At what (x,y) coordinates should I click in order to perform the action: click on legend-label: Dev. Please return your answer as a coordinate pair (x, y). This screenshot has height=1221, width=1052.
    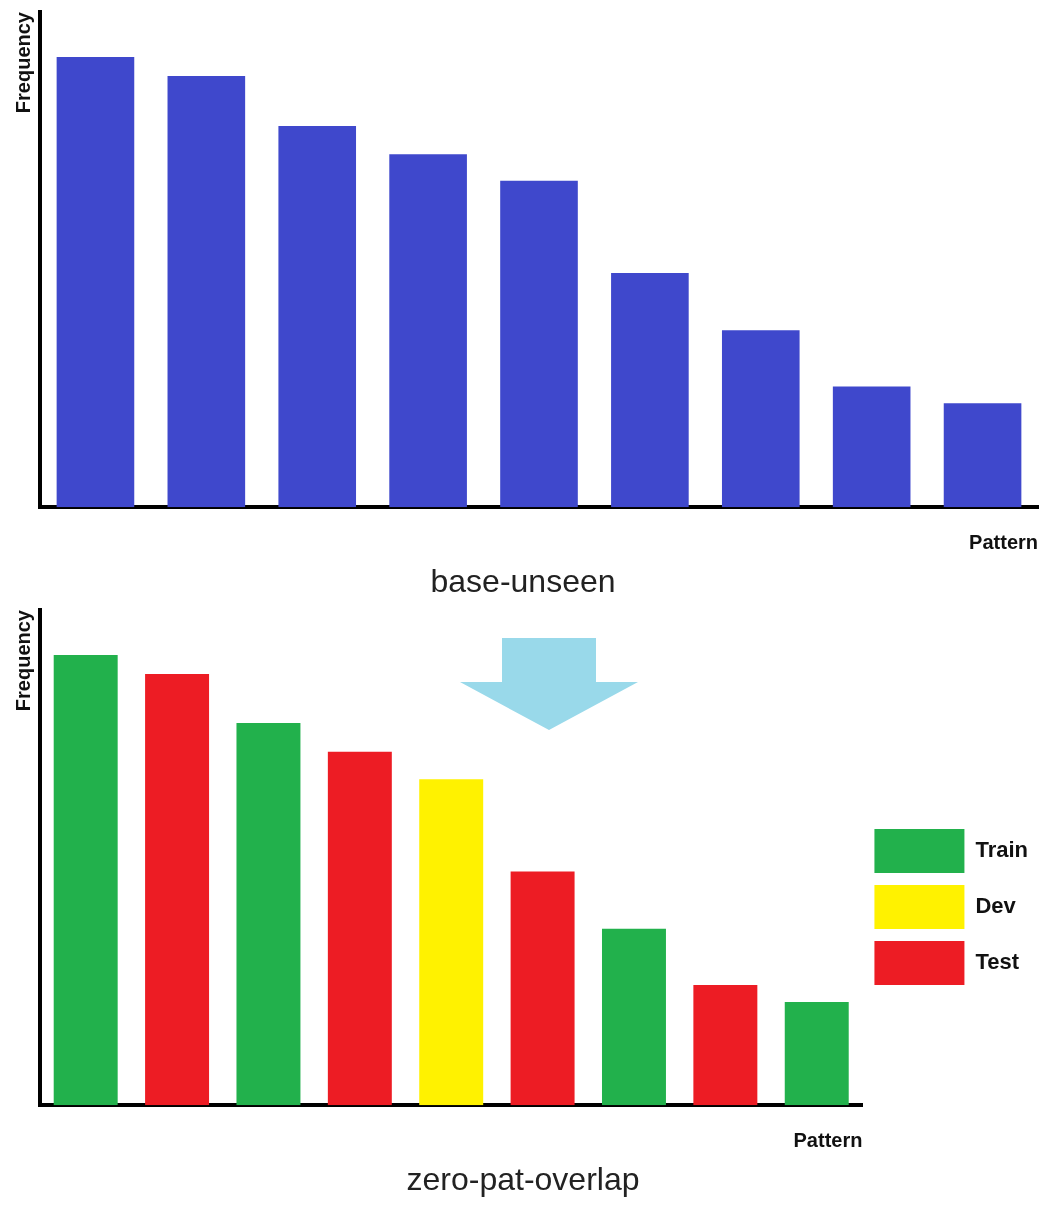
    Looking at the image, I should click on (996, 906).